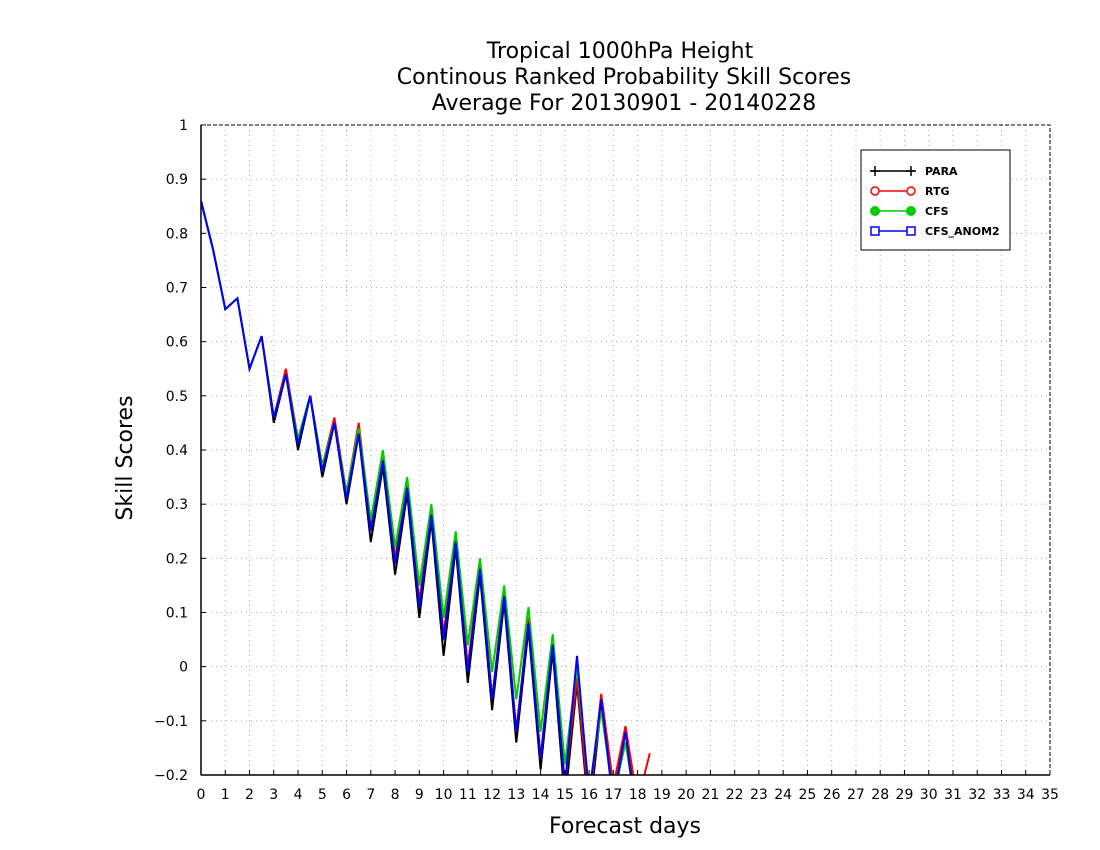 The width and height of the screenshot is (1100, 850). I want to click on x-tick-label: 14, so click(541, 795).